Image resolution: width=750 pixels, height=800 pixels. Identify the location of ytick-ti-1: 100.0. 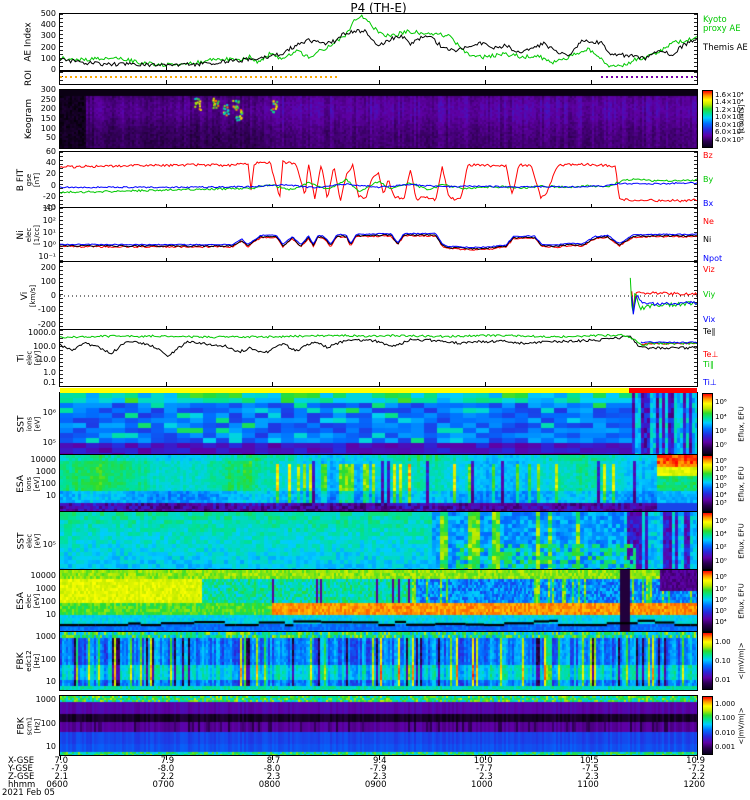
(44, 346).